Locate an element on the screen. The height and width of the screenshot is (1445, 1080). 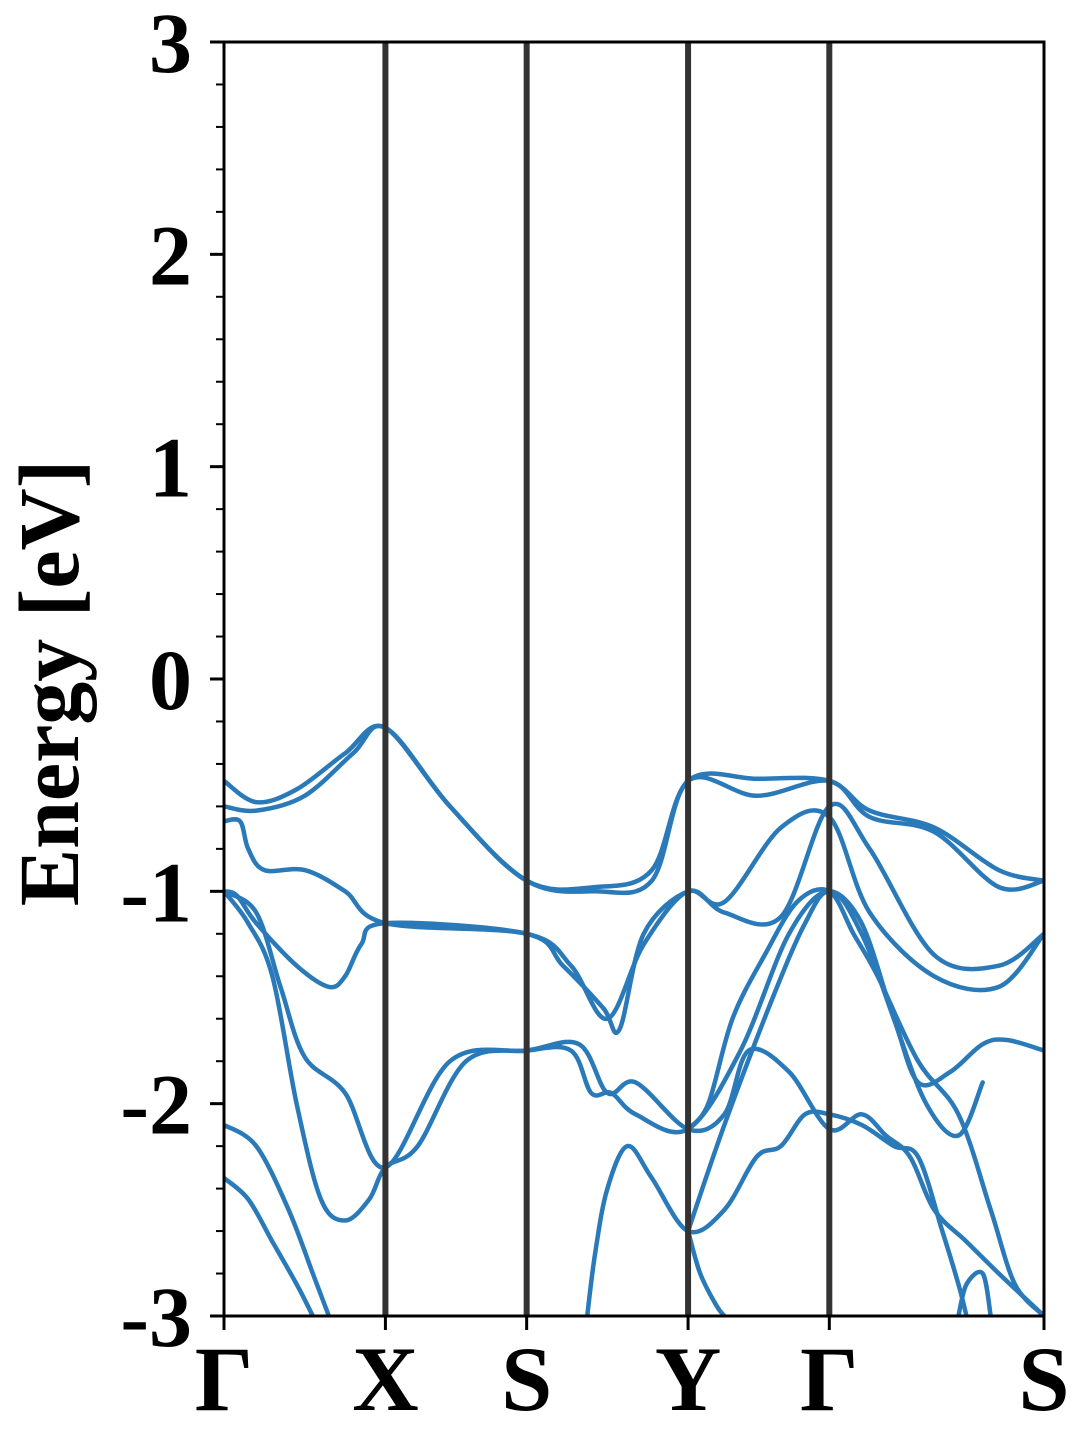
y-tick-label: -2 is located at coordinates (156, 1105).